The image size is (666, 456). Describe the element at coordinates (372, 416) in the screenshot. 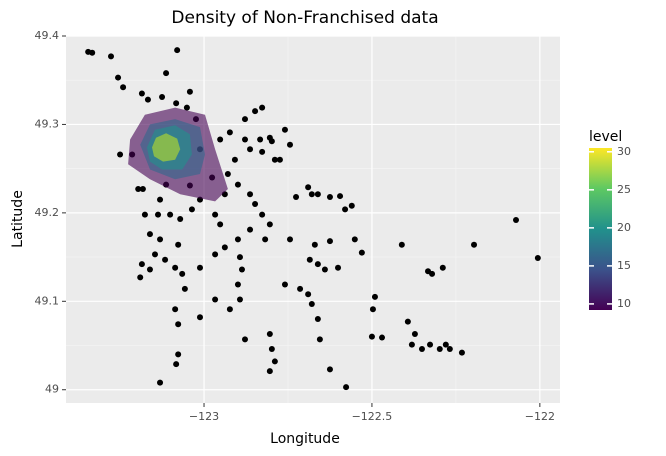

I see `x-tick-label: −122.5` at that location.